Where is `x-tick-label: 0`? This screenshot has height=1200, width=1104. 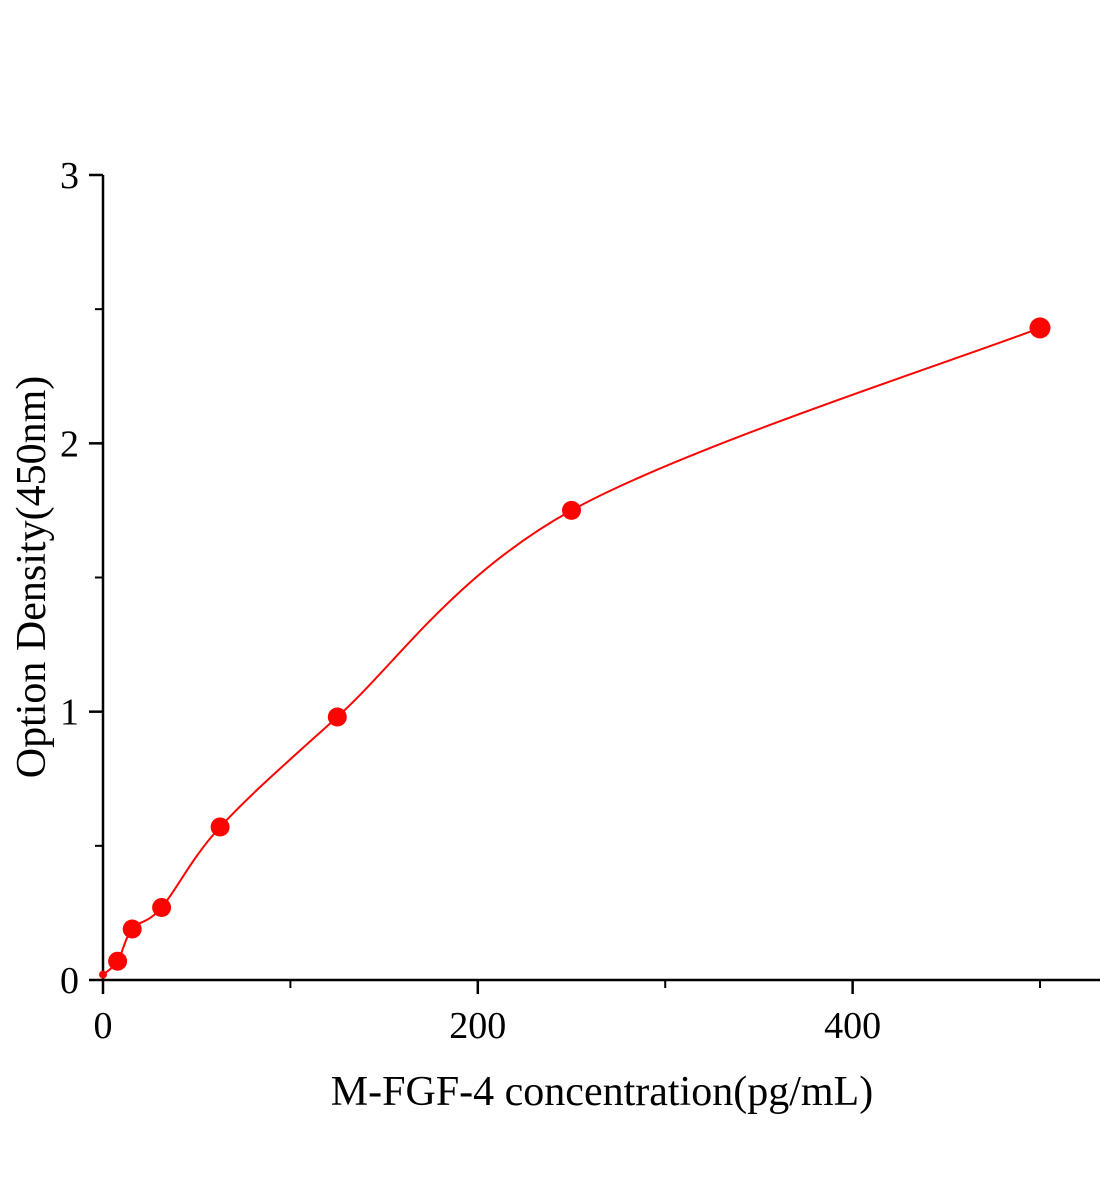
x-tick-label: 0 is located at coordinates (103, 1026).